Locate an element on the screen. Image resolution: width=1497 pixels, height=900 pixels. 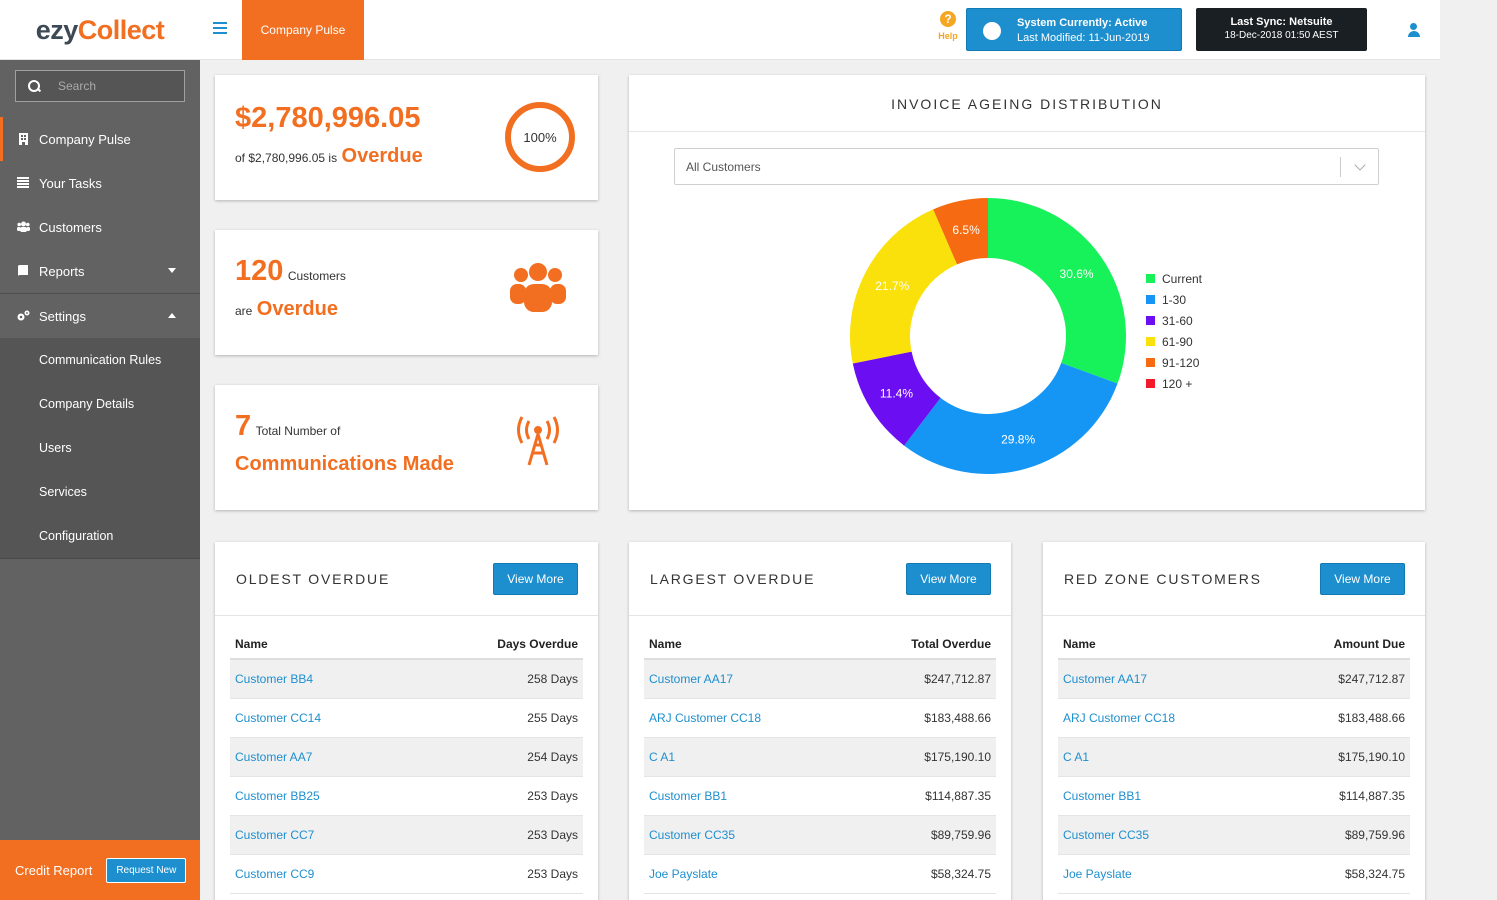
help-button: ? Help is located at coordinates (948, 26).